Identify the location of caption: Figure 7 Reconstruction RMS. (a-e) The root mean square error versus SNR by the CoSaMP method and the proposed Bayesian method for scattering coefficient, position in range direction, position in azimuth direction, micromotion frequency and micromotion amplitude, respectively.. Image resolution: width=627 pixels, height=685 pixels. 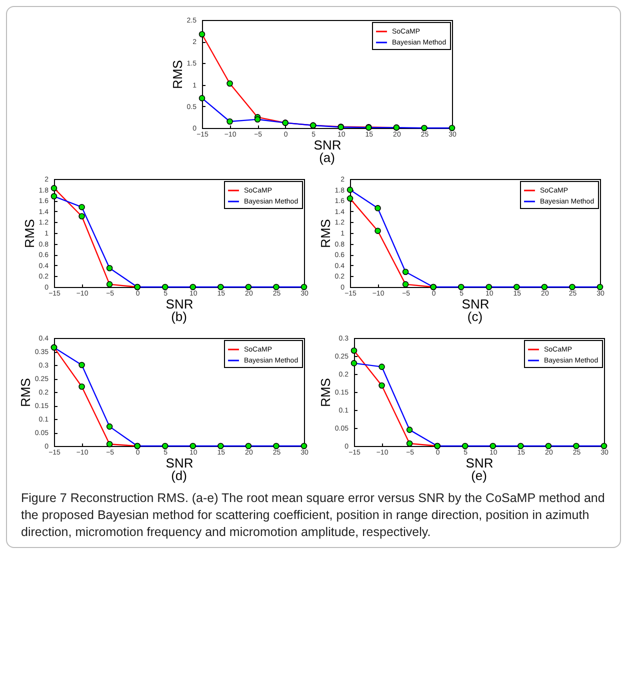
(313, 515).